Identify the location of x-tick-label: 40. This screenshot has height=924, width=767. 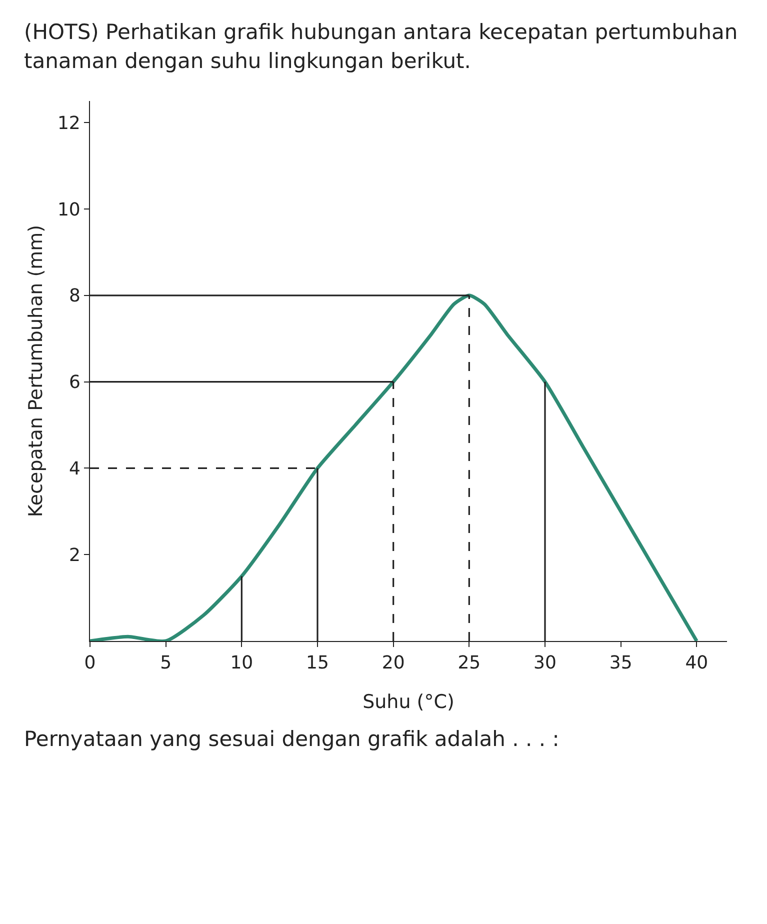
(696, 663).